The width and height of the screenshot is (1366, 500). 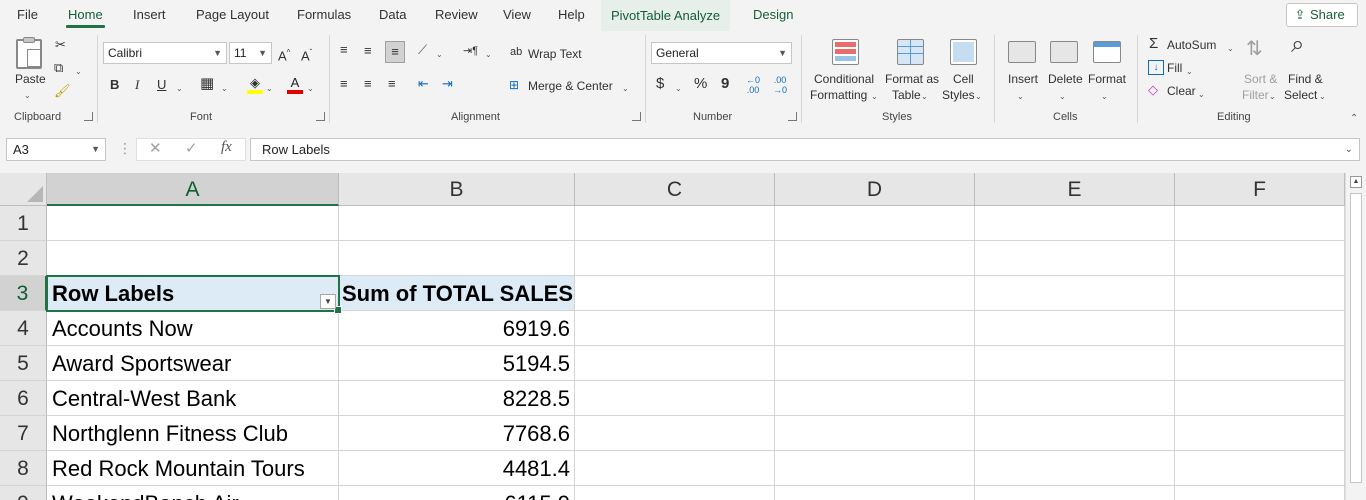 I want to click on paste-dropdown-icon: ⌄, so click(x=27, y=95).